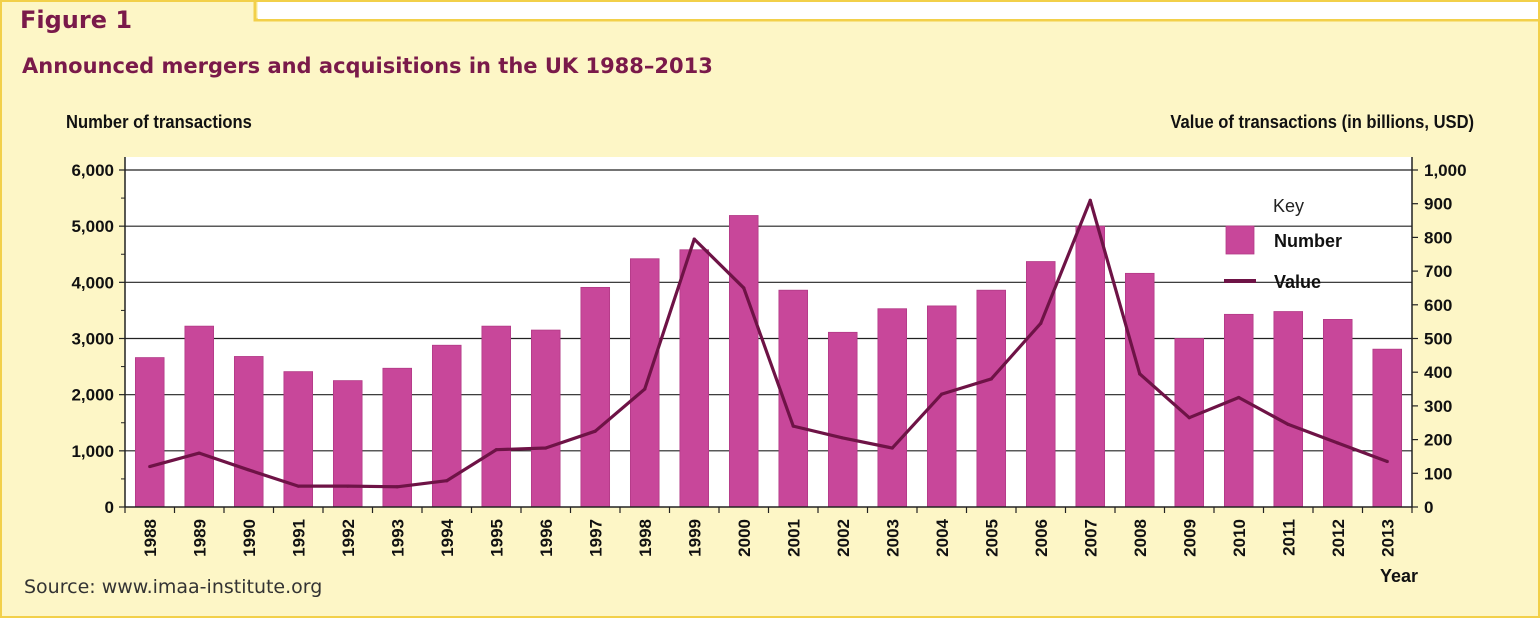 Image resolution: width=1540 pixels, height=618 pixels. Describe the element at coordinates (744, 288) in the screenshot. I see `value-point-2000` at that location.